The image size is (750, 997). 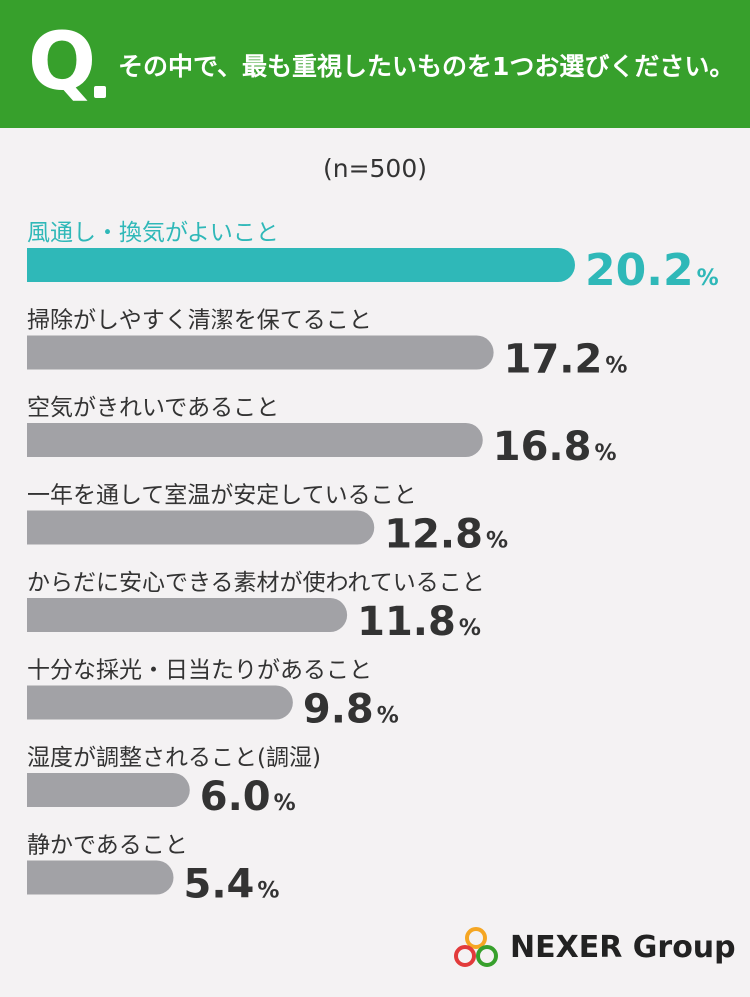 I want to click on value-label: 17.2%, so click(x=566, y=360).